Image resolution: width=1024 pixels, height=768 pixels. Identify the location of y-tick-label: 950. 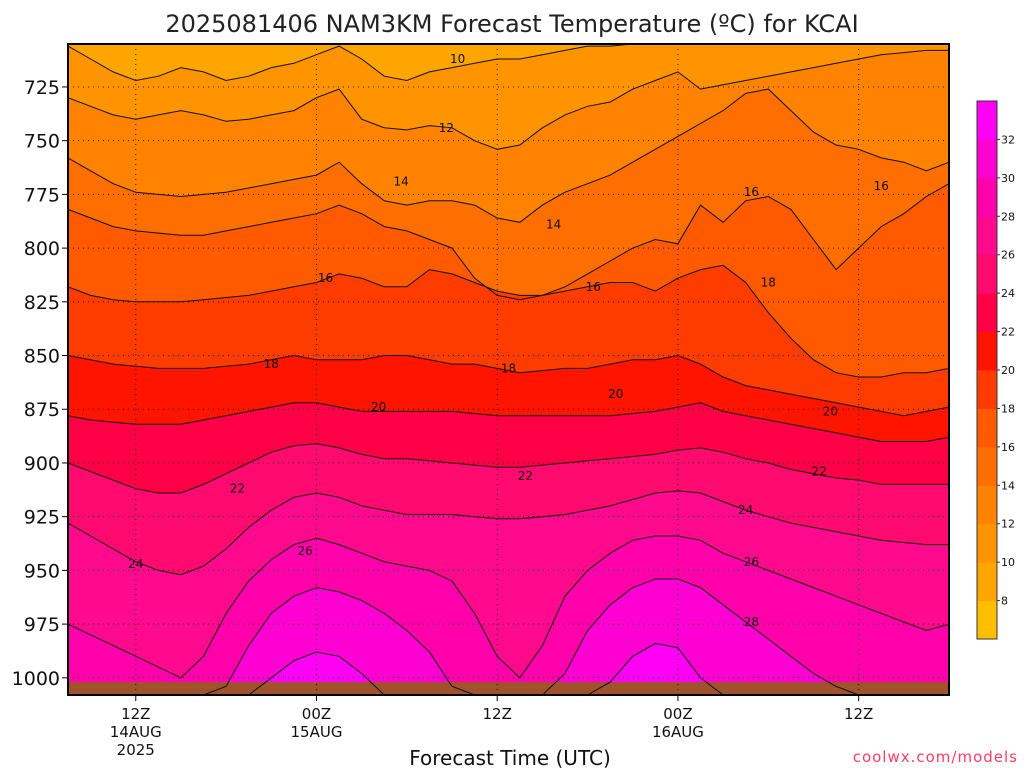
(42, 571).